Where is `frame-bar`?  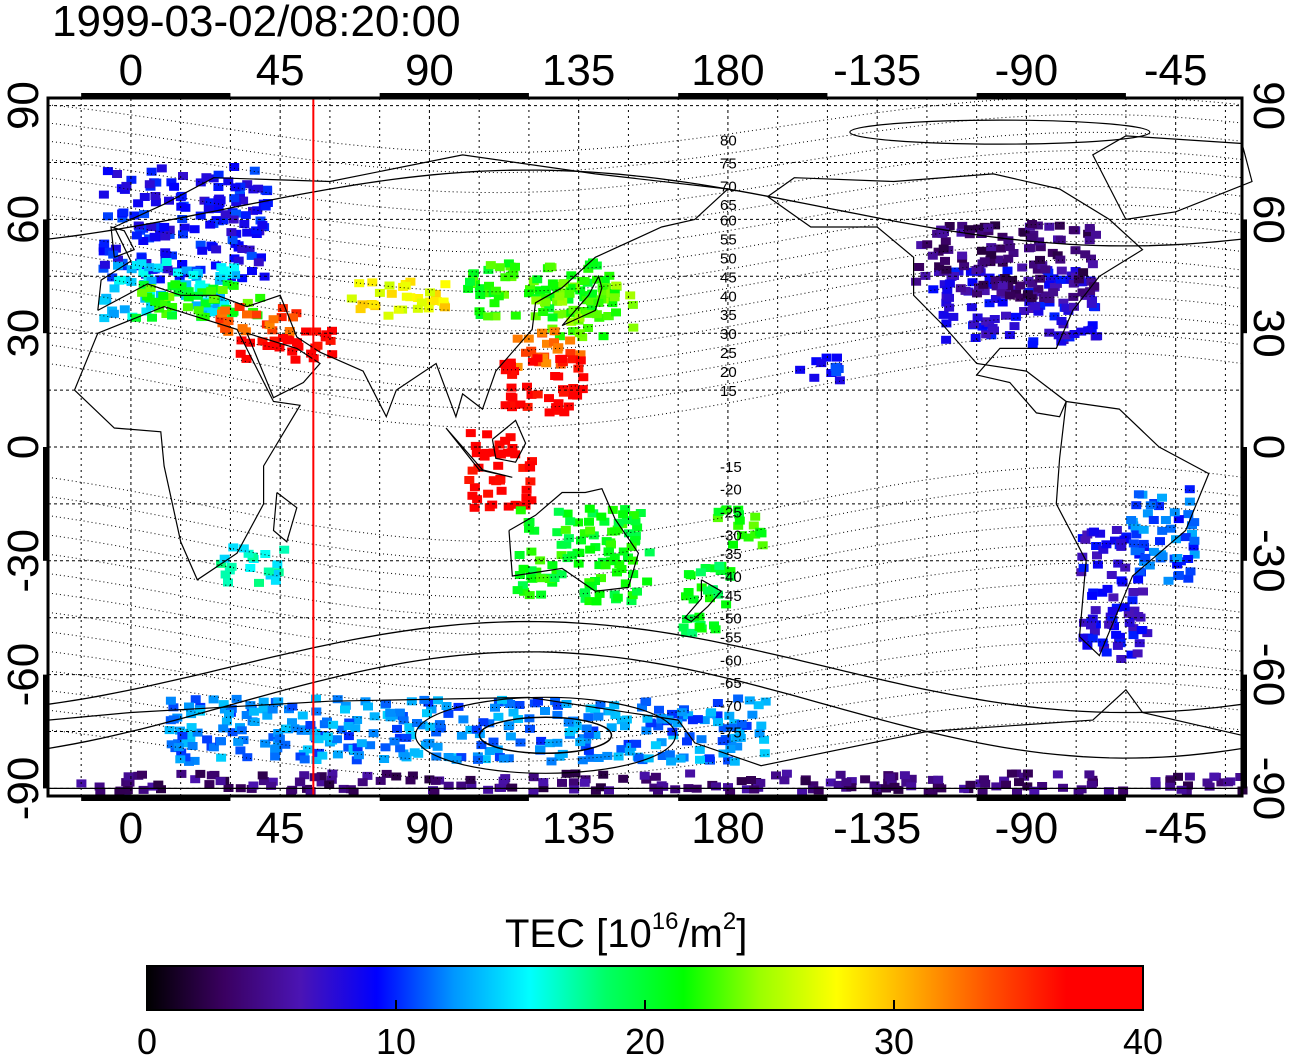 frame-bar is located at coordinates (454, 798).